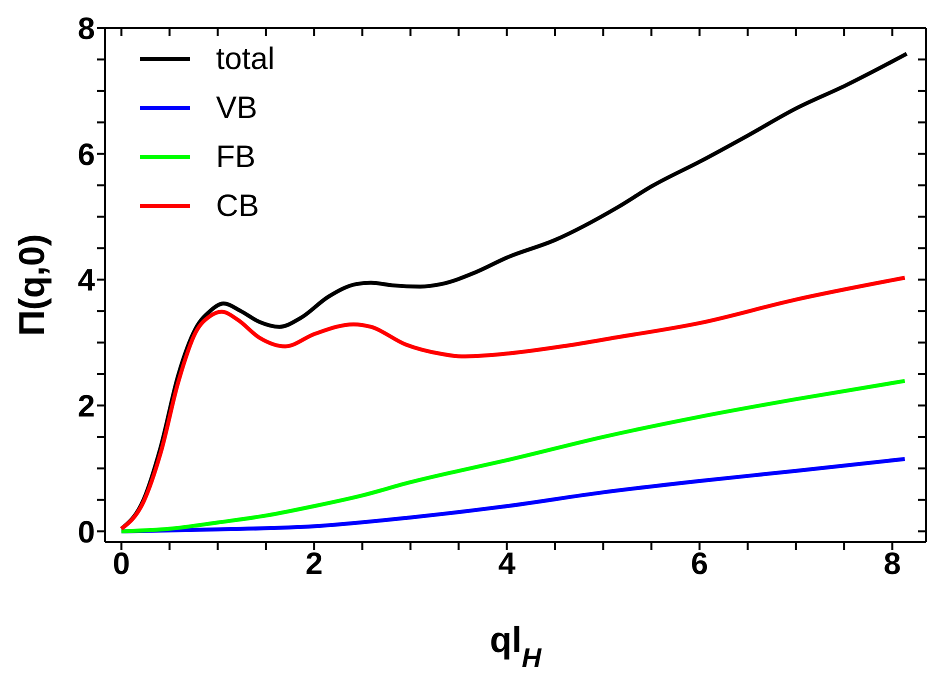 This screenshot has width=938, height=678. I want to click on x-axis-title: ql$_{H}$, so click(516, 646).